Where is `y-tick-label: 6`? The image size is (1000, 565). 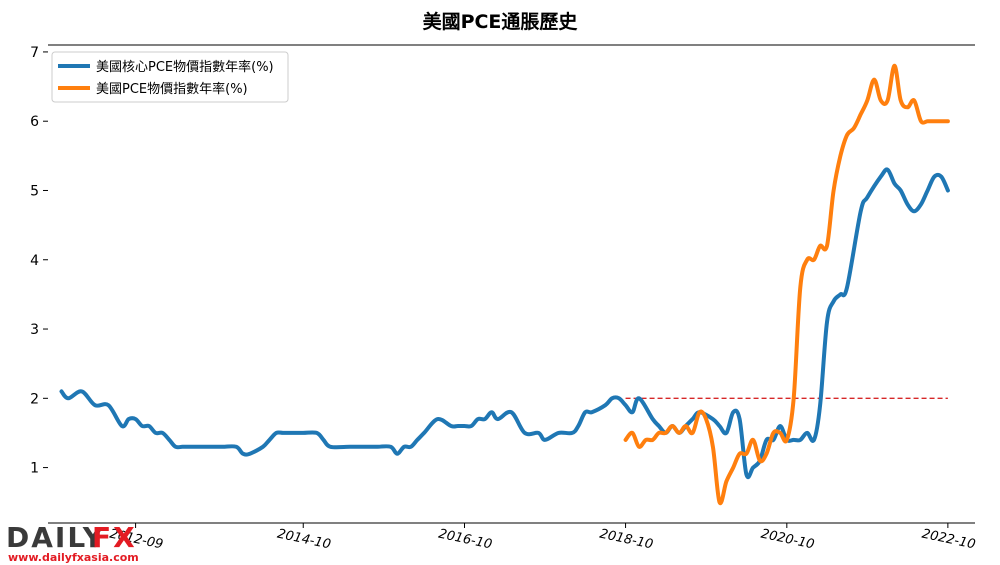 y-tick-label: 6 is located at coordinates (34, 122).